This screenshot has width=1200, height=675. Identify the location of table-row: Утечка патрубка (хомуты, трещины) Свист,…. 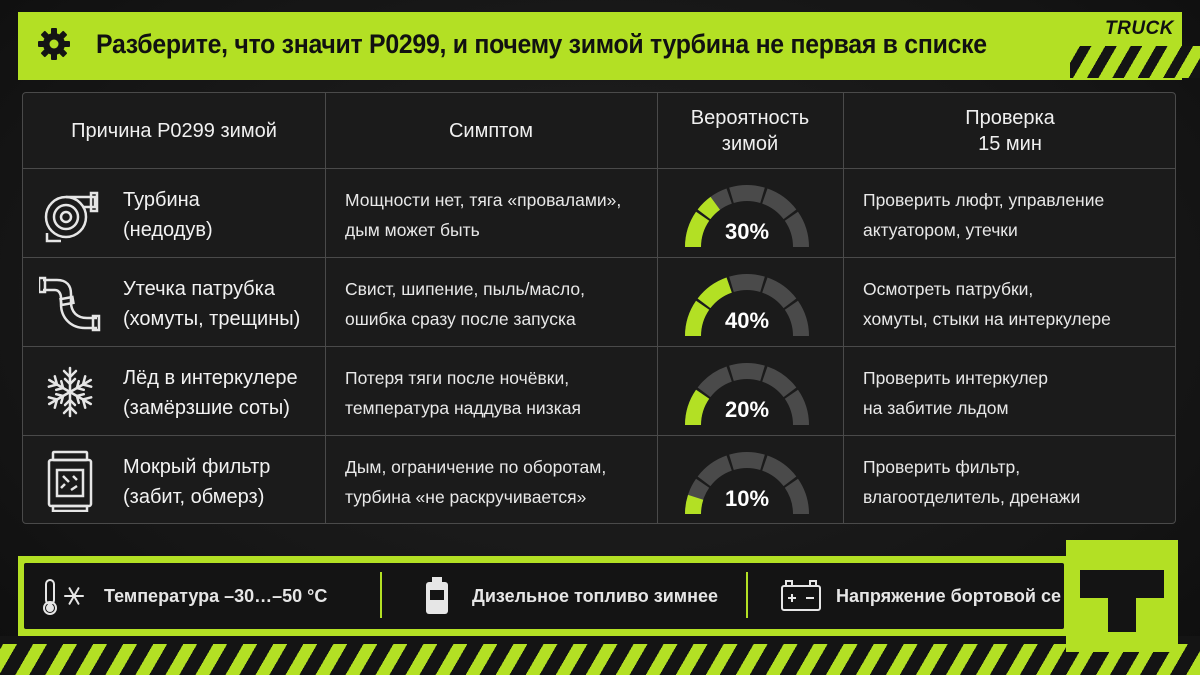
(599, 302).